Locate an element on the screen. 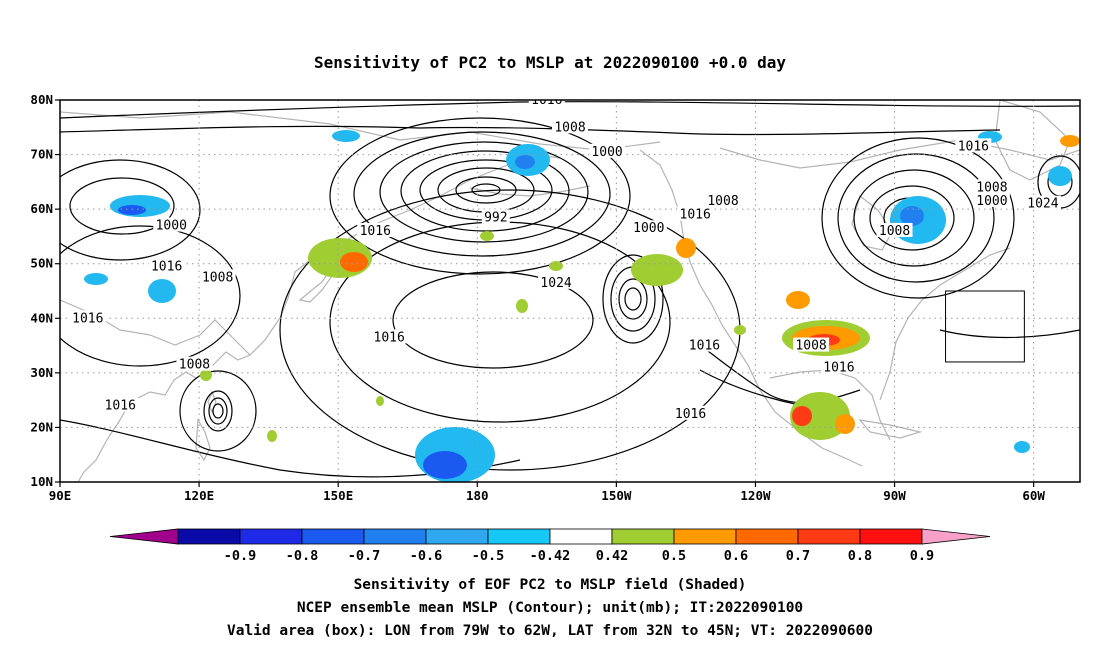 The width and height of the screenshot is (1100, 650). colorbar-label: 0.8 is located at coordinates (860, 556).